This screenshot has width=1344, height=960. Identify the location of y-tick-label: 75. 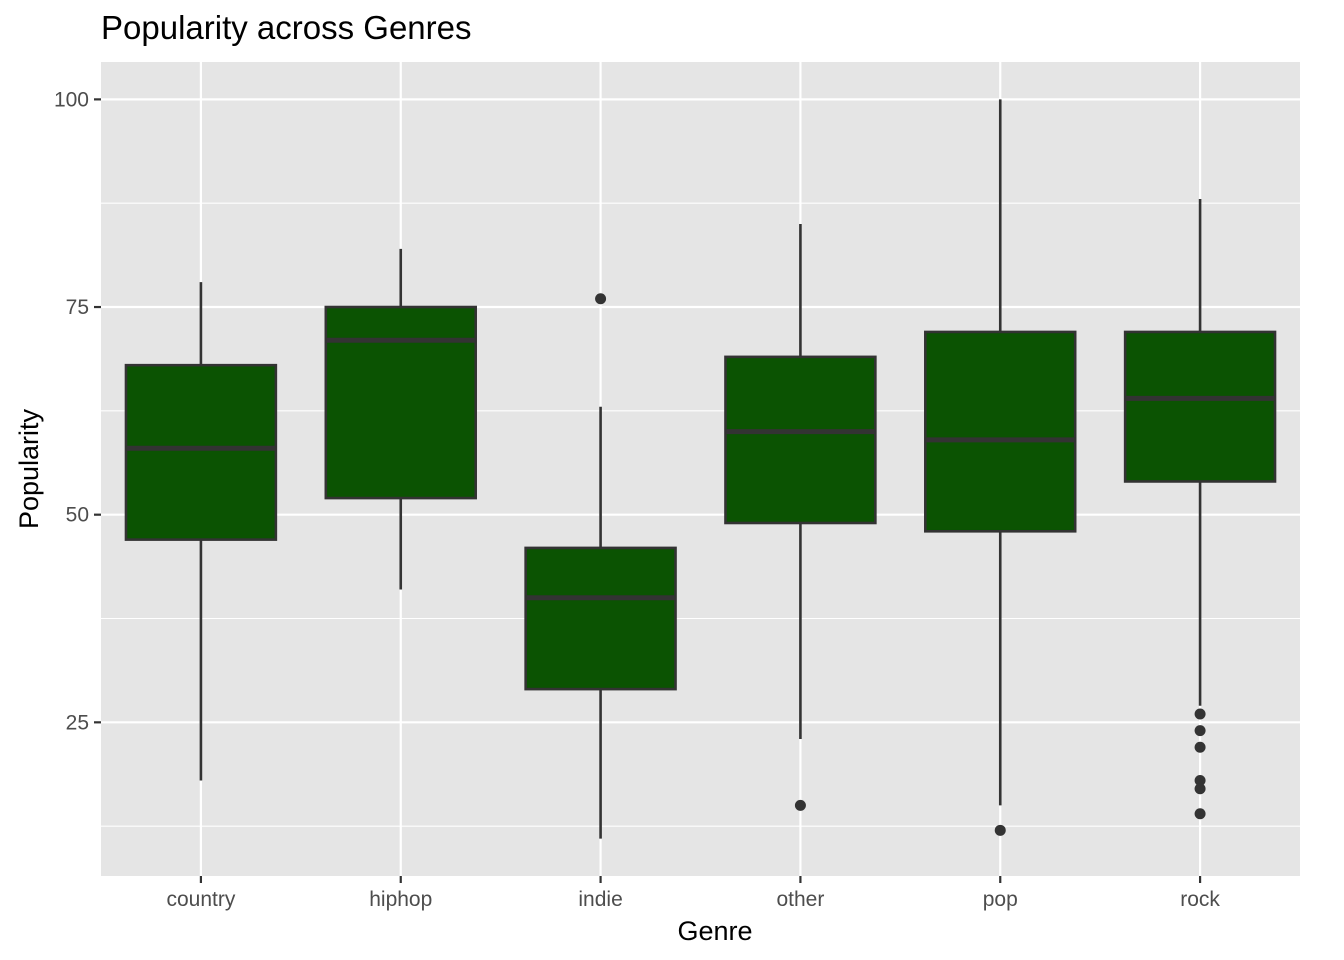
(77, 307).